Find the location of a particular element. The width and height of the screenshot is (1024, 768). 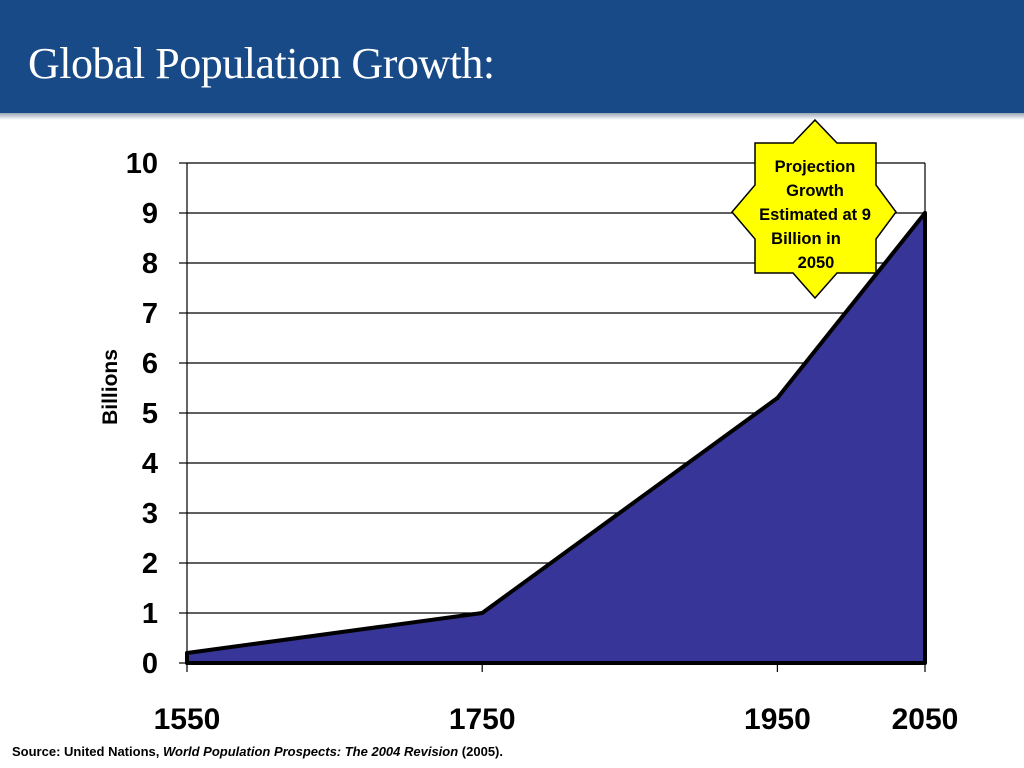

callout-star-shape is located at coordinates (814, 209).